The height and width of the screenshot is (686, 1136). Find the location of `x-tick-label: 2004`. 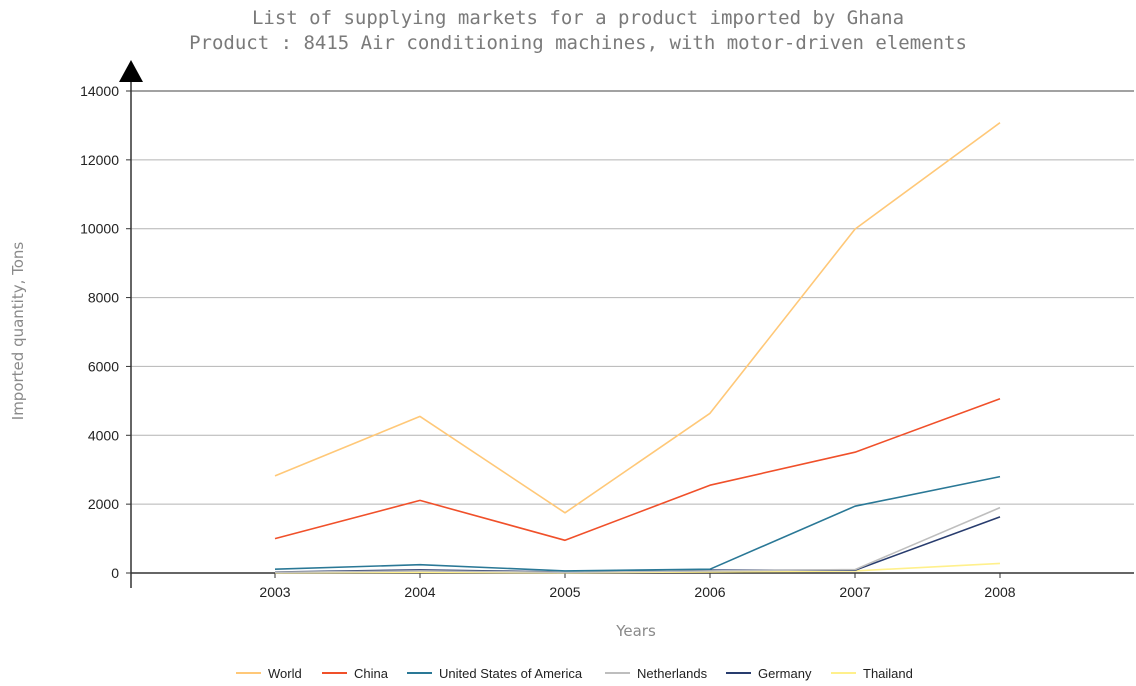

x-tick-label: 2004 is located at coordinates (419, 592).